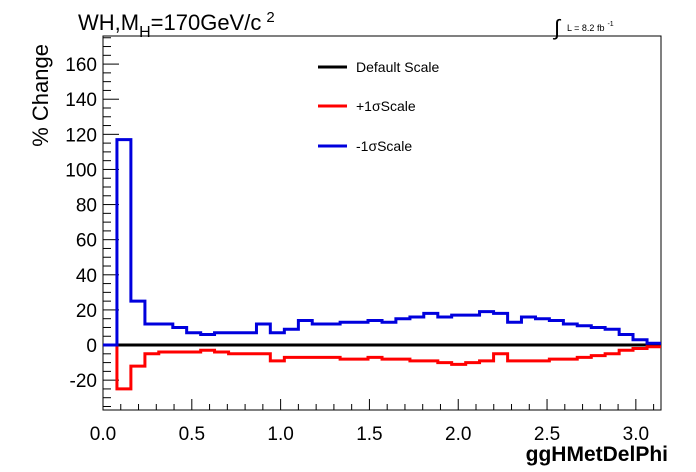 The height and width of the screenshot is (472, 696). Describe the element at coordinates (557, 27) in the screenshot. I see `integral-sign: ∫` at that location.